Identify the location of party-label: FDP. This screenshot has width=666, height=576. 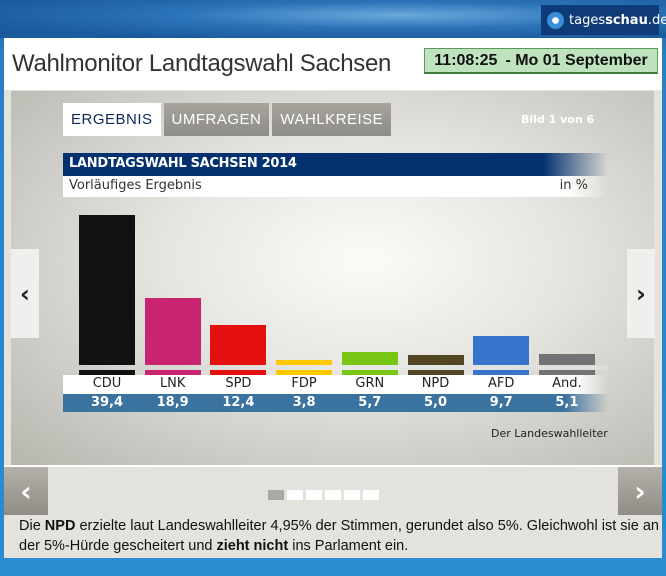
(304, 383).